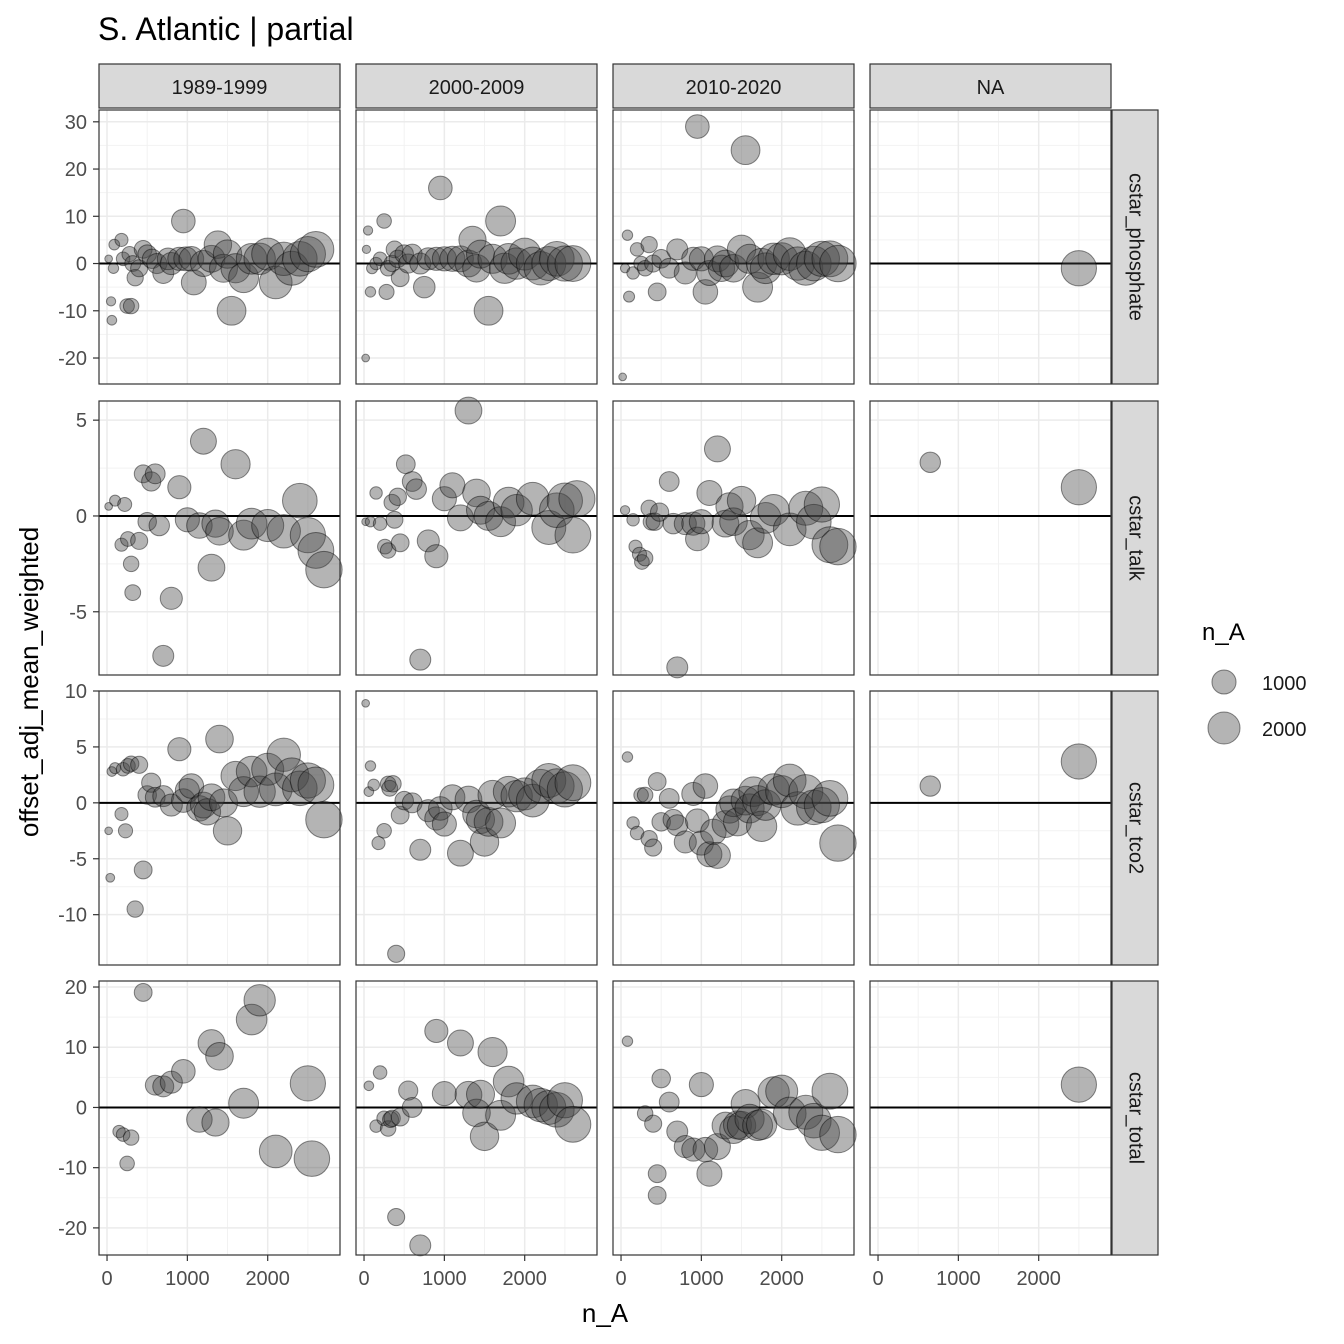  Describe the element at coordinates (734, 1118) in the screenshot. I see `panel-cstar-total-2010-2020` at that location.